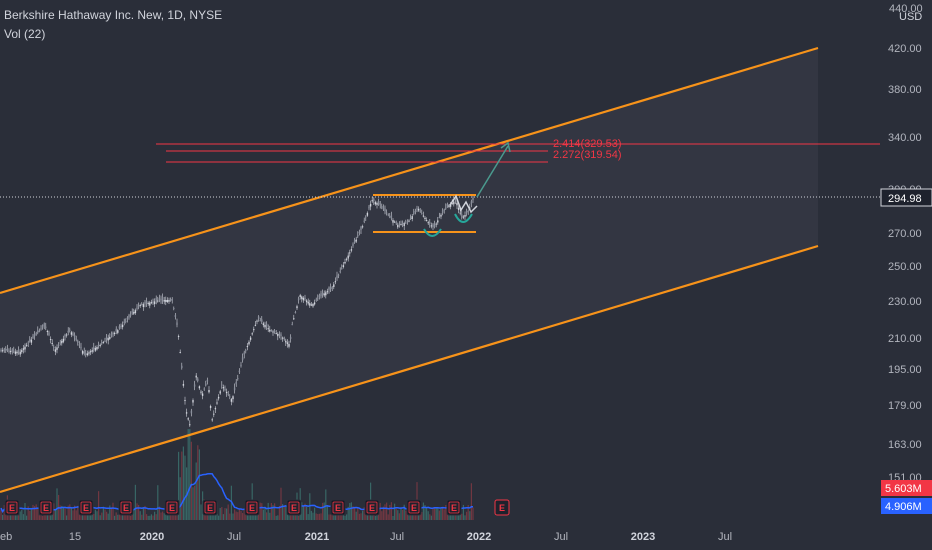  What do you see at coordinates (463, 204) in the screenshot?
I see `zigzag-pattern` at bounding box center [463, 204].